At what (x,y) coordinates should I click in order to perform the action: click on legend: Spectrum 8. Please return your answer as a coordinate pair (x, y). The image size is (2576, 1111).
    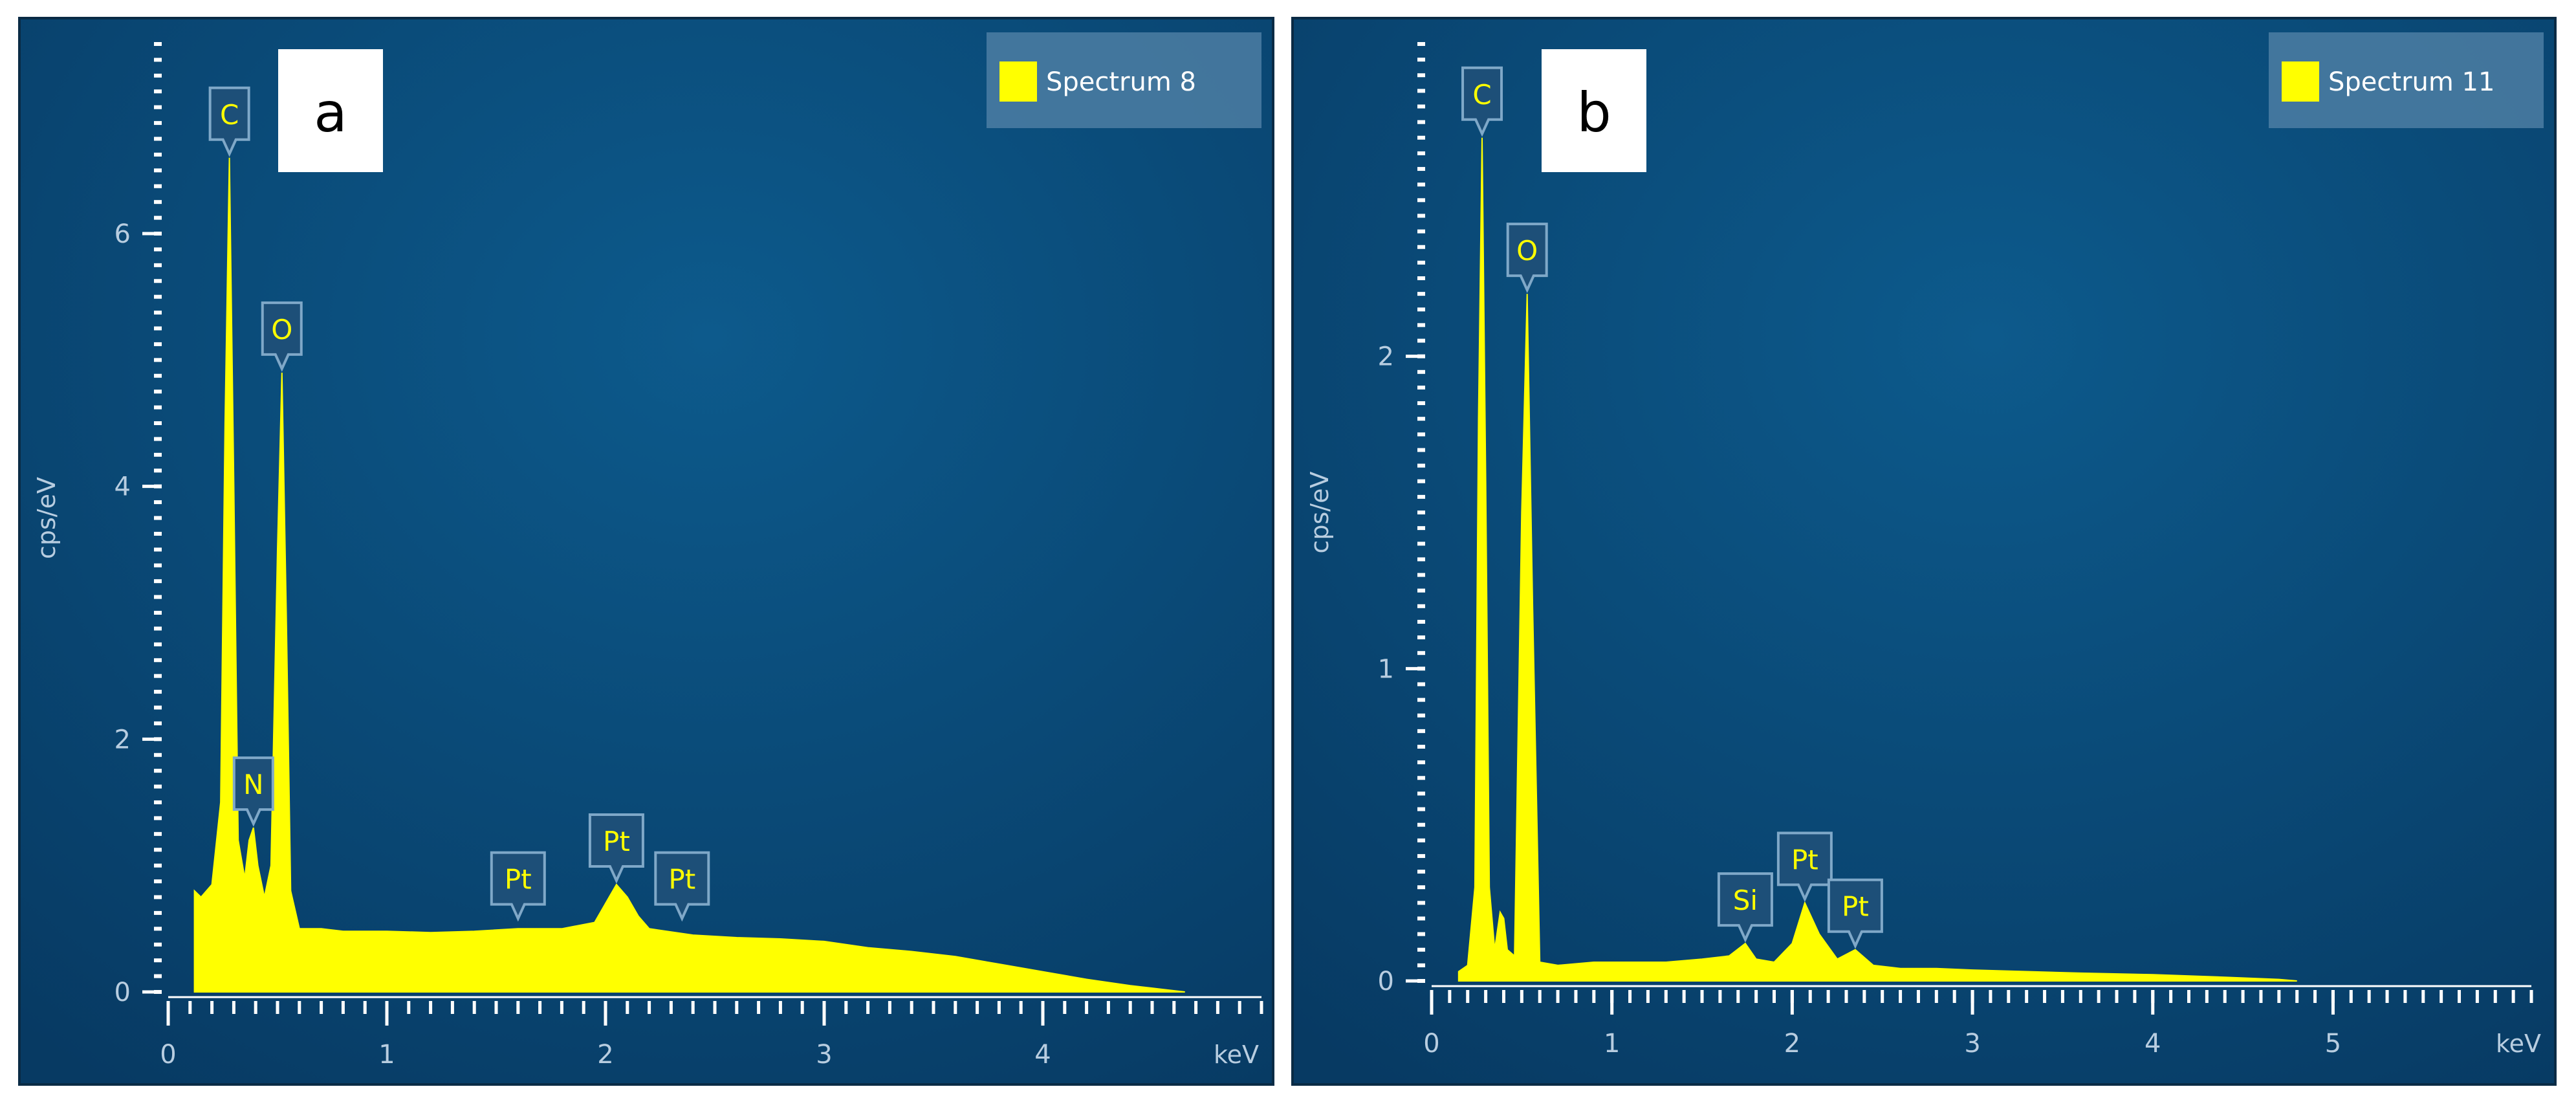
    Looking at the image, I should click on (1124, 80).